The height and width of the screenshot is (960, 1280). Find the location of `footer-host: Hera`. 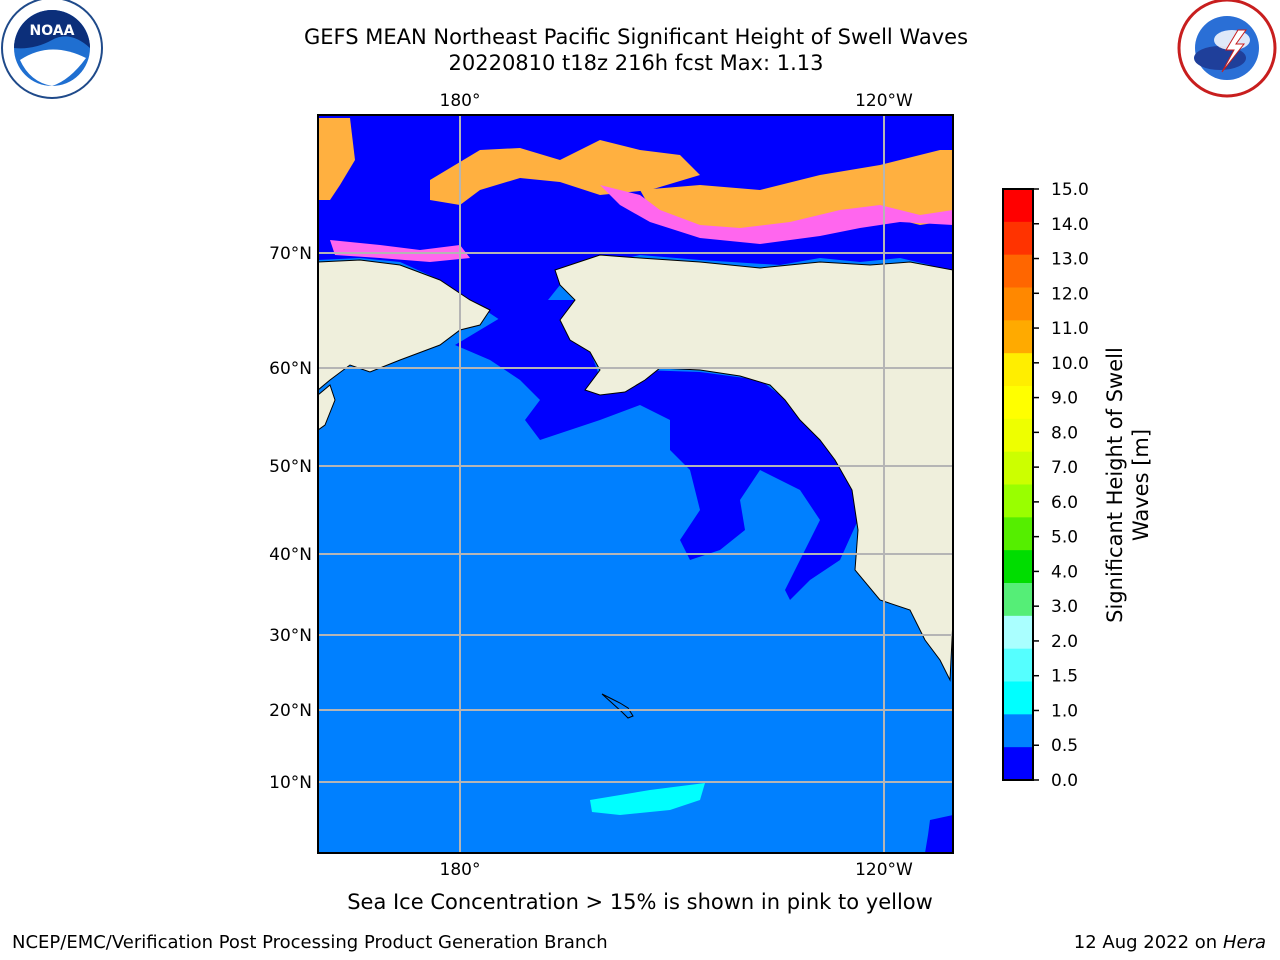

footer-host: Hera is located at coordinates (1244, 942).